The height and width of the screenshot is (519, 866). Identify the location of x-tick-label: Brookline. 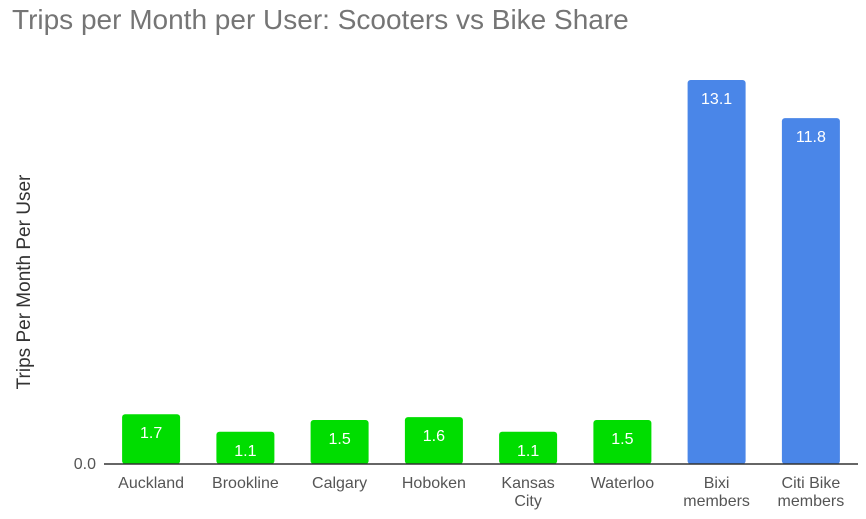
(245, 483).